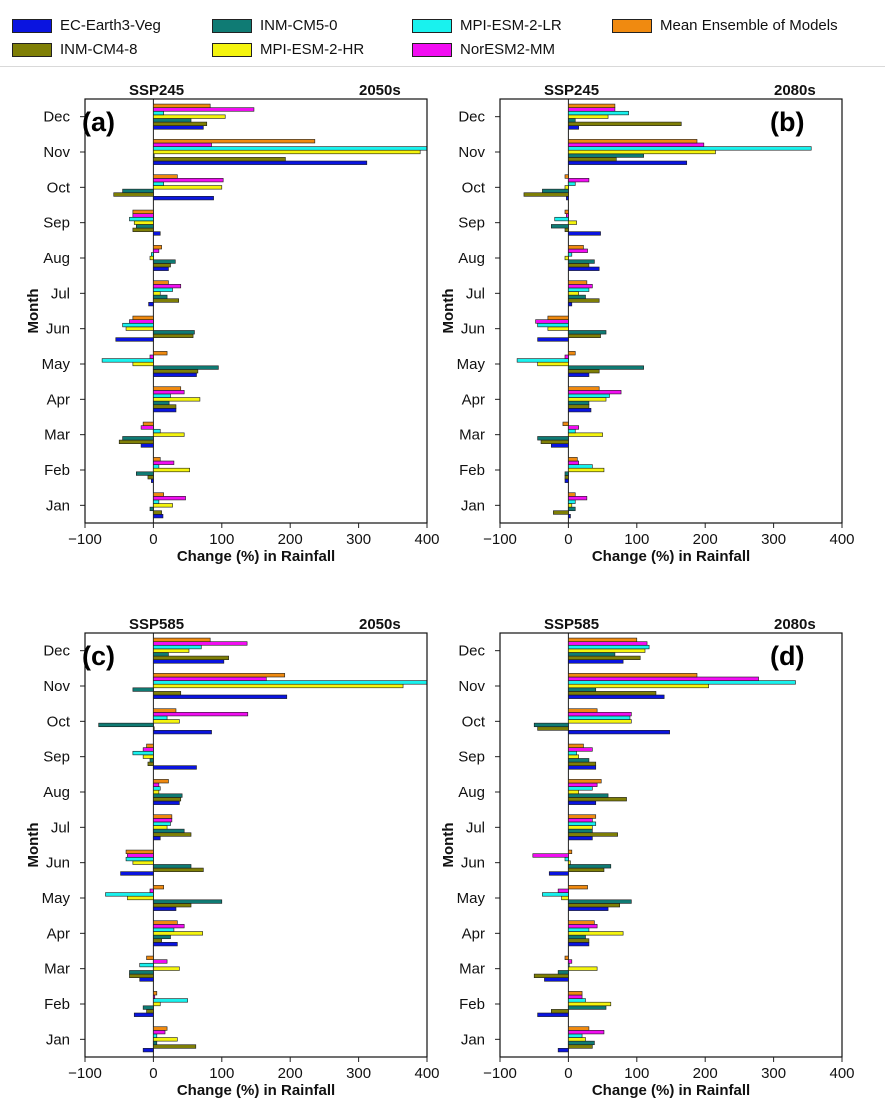  What do you see at coordinates (98, 656) in the screenshot?
I see `panel-label: (c)` at bounding box center [98, 656].